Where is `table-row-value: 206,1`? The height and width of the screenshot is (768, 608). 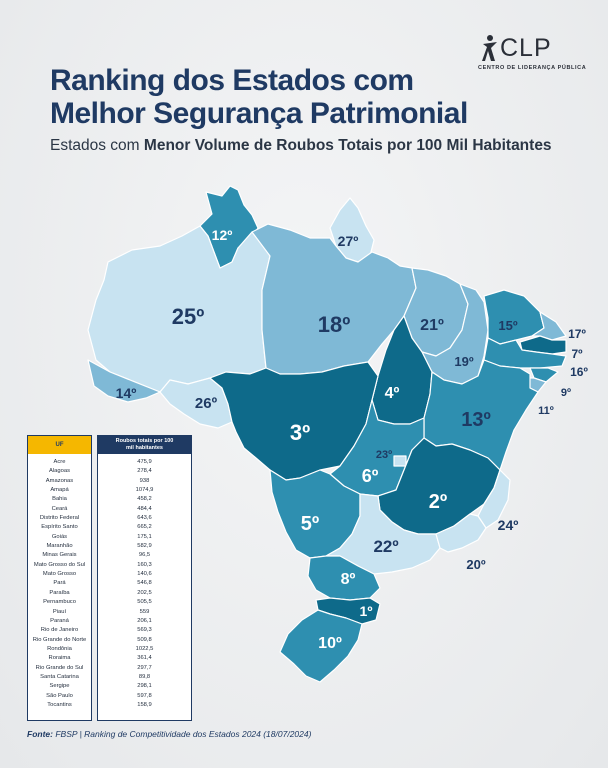
table-row-value: 206,1 is located at coordinates (144, 620).